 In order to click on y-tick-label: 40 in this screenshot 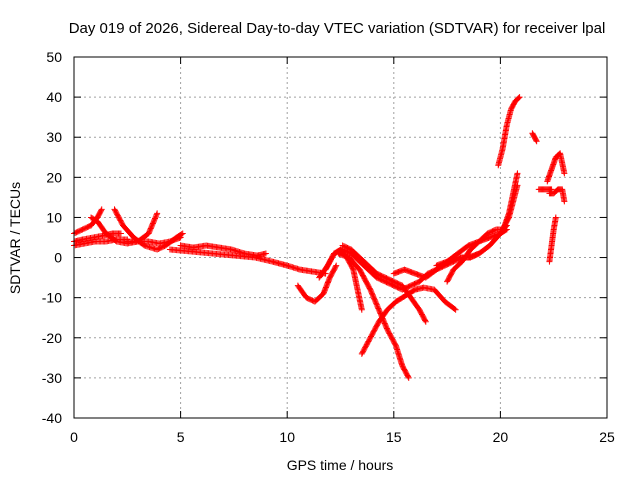, I will do `click(54, 97)`.